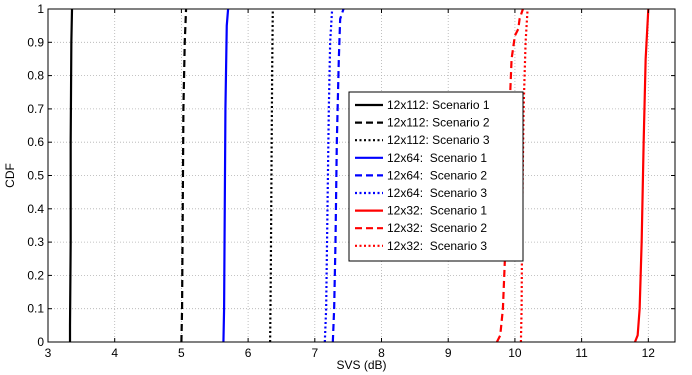  Describe the element at coordinates (361, 365) in the screenshot. I see `x-axis-label: SVS (dB)` at that location.